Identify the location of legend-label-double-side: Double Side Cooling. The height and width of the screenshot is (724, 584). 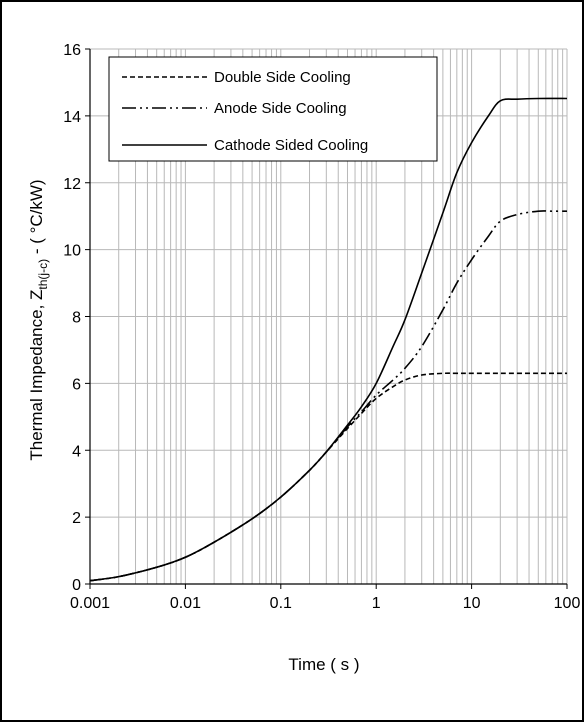
(282, 77).